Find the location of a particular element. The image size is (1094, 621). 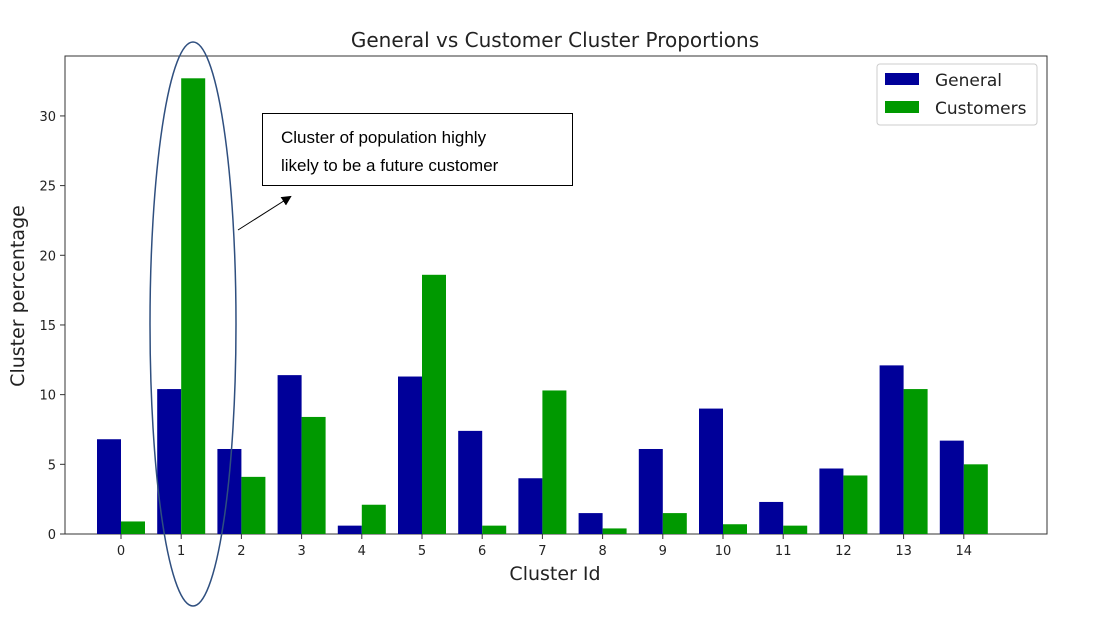

y-axis-label: Cluster percentage is located at coordinates (18, 296).